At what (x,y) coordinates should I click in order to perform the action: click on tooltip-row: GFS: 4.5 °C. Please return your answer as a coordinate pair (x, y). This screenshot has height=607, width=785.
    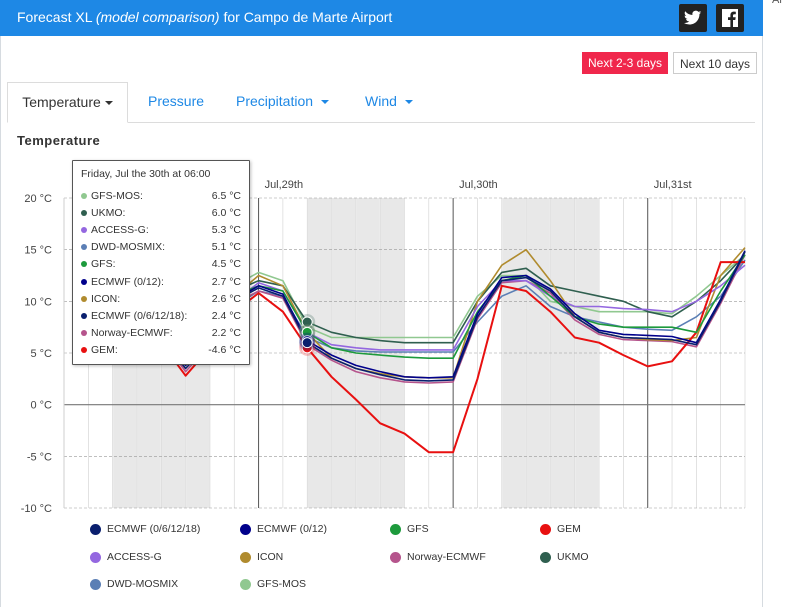
    Looking at the image, I should click on (161, 264).